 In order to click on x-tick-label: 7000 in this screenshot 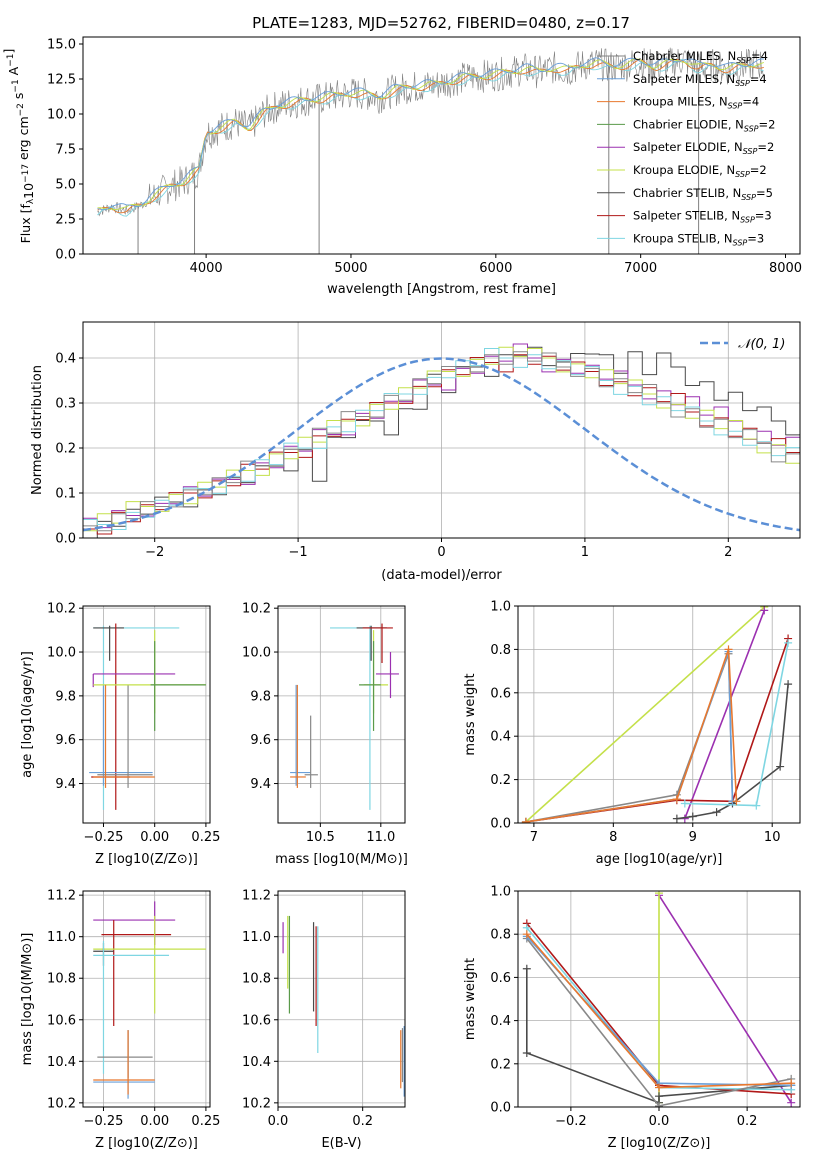, I will do `click(640, 268)`.